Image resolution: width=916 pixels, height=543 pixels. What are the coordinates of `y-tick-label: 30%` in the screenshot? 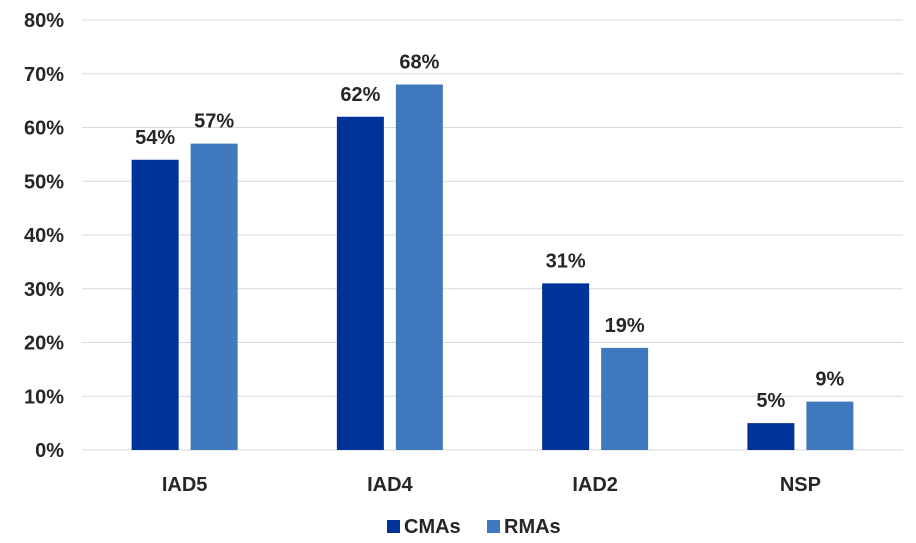 It's located at (44, 290).